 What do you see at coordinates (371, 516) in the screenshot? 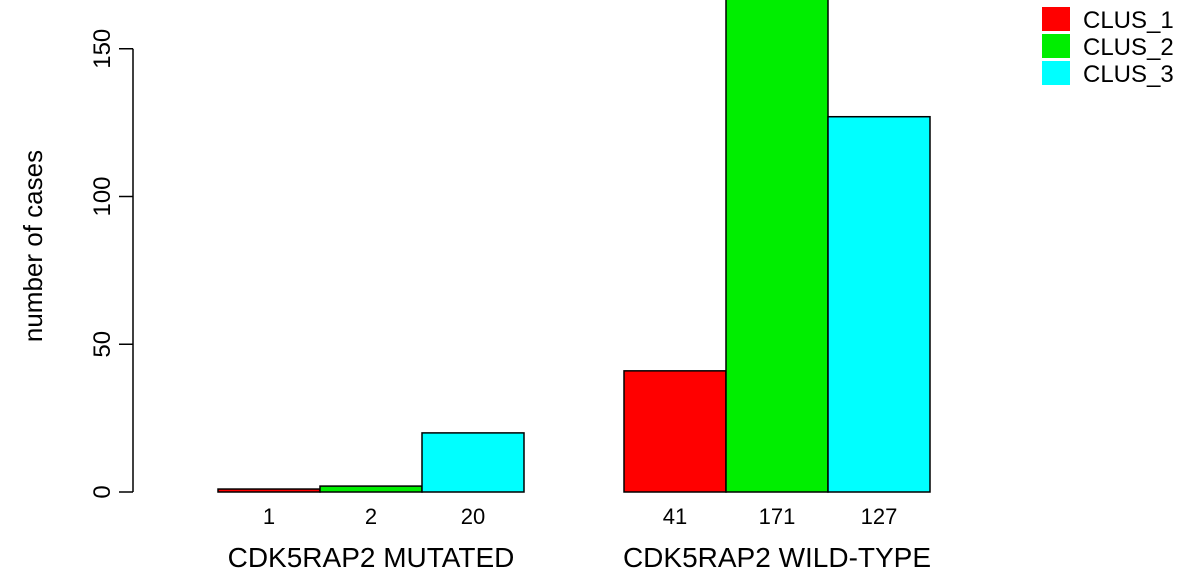
I see `bar-value-label: 2` at bounding box center [371, 516].